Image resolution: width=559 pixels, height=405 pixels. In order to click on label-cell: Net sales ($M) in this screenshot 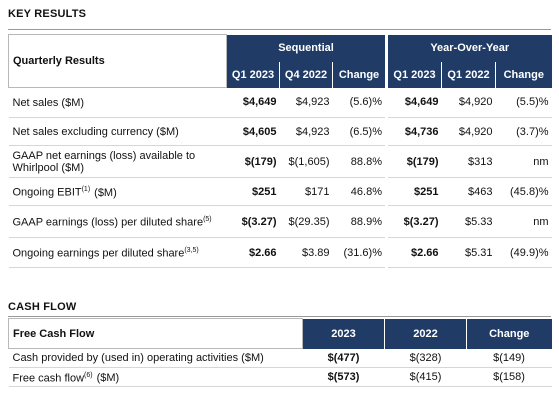, I will do `click(117, 102)`.